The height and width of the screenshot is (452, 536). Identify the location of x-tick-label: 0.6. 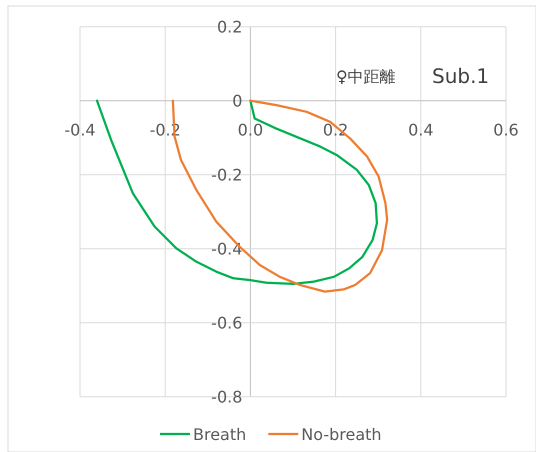
(506, 130).